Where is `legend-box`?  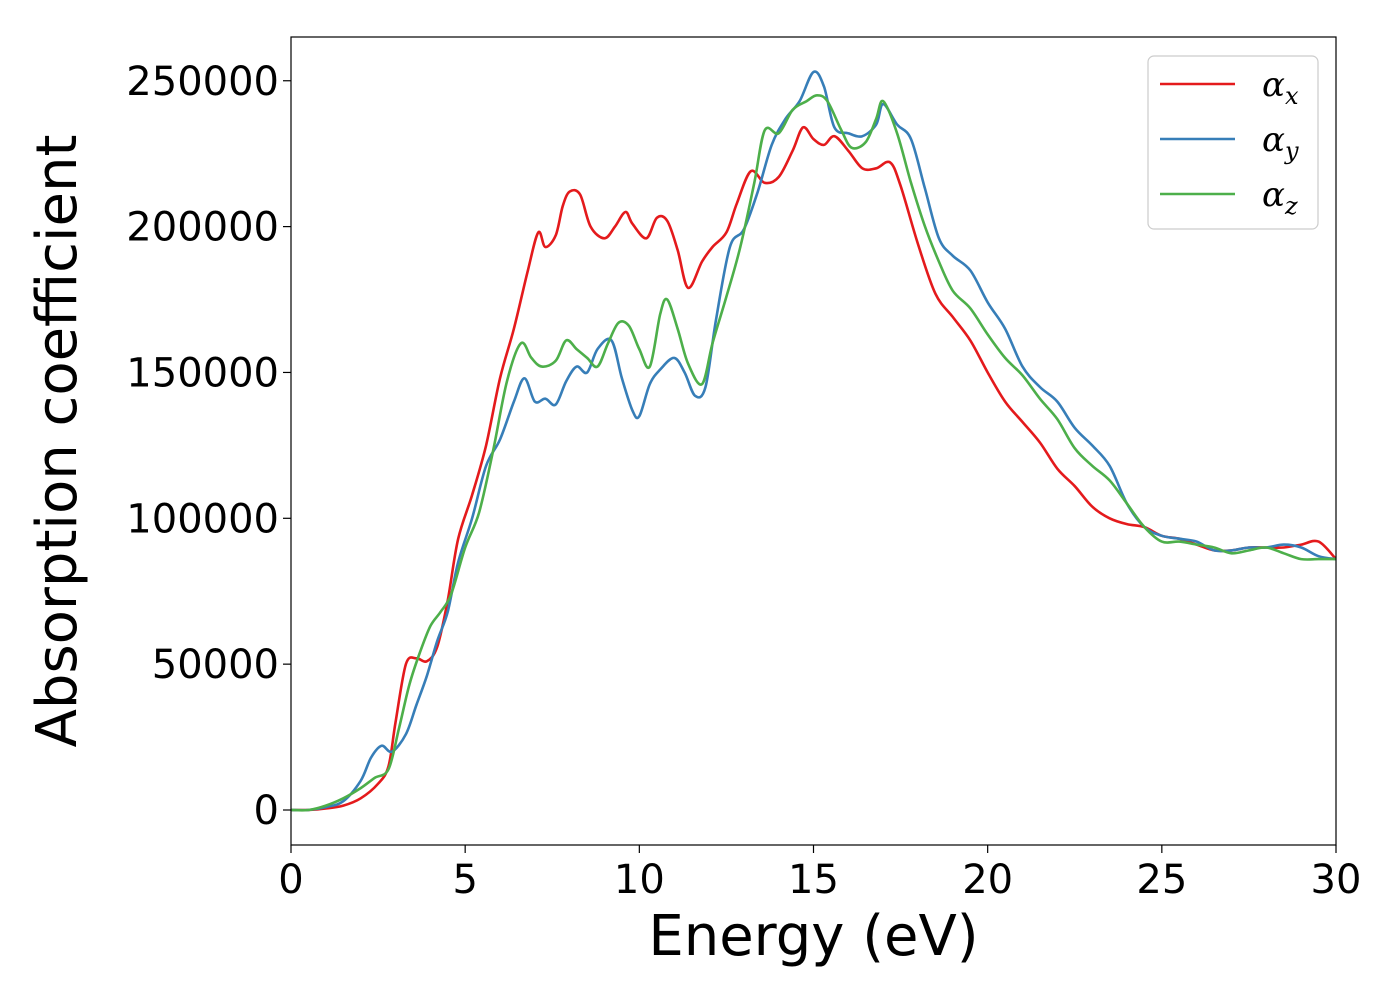 legend-box is located at coordinates (1233, 142).